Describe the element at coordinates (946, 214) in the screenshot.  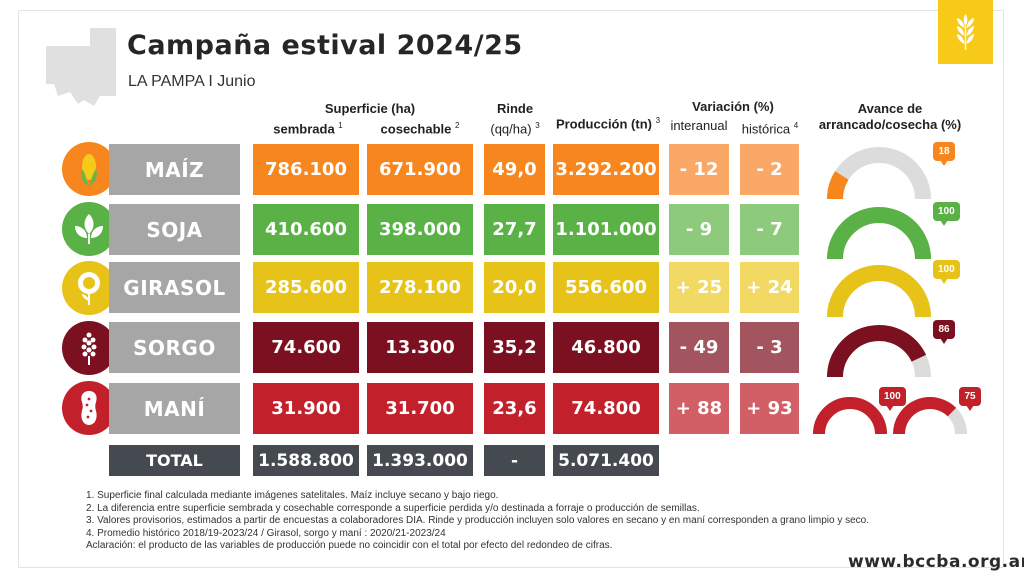
I see `gauge-value-soja: 100` at that location.